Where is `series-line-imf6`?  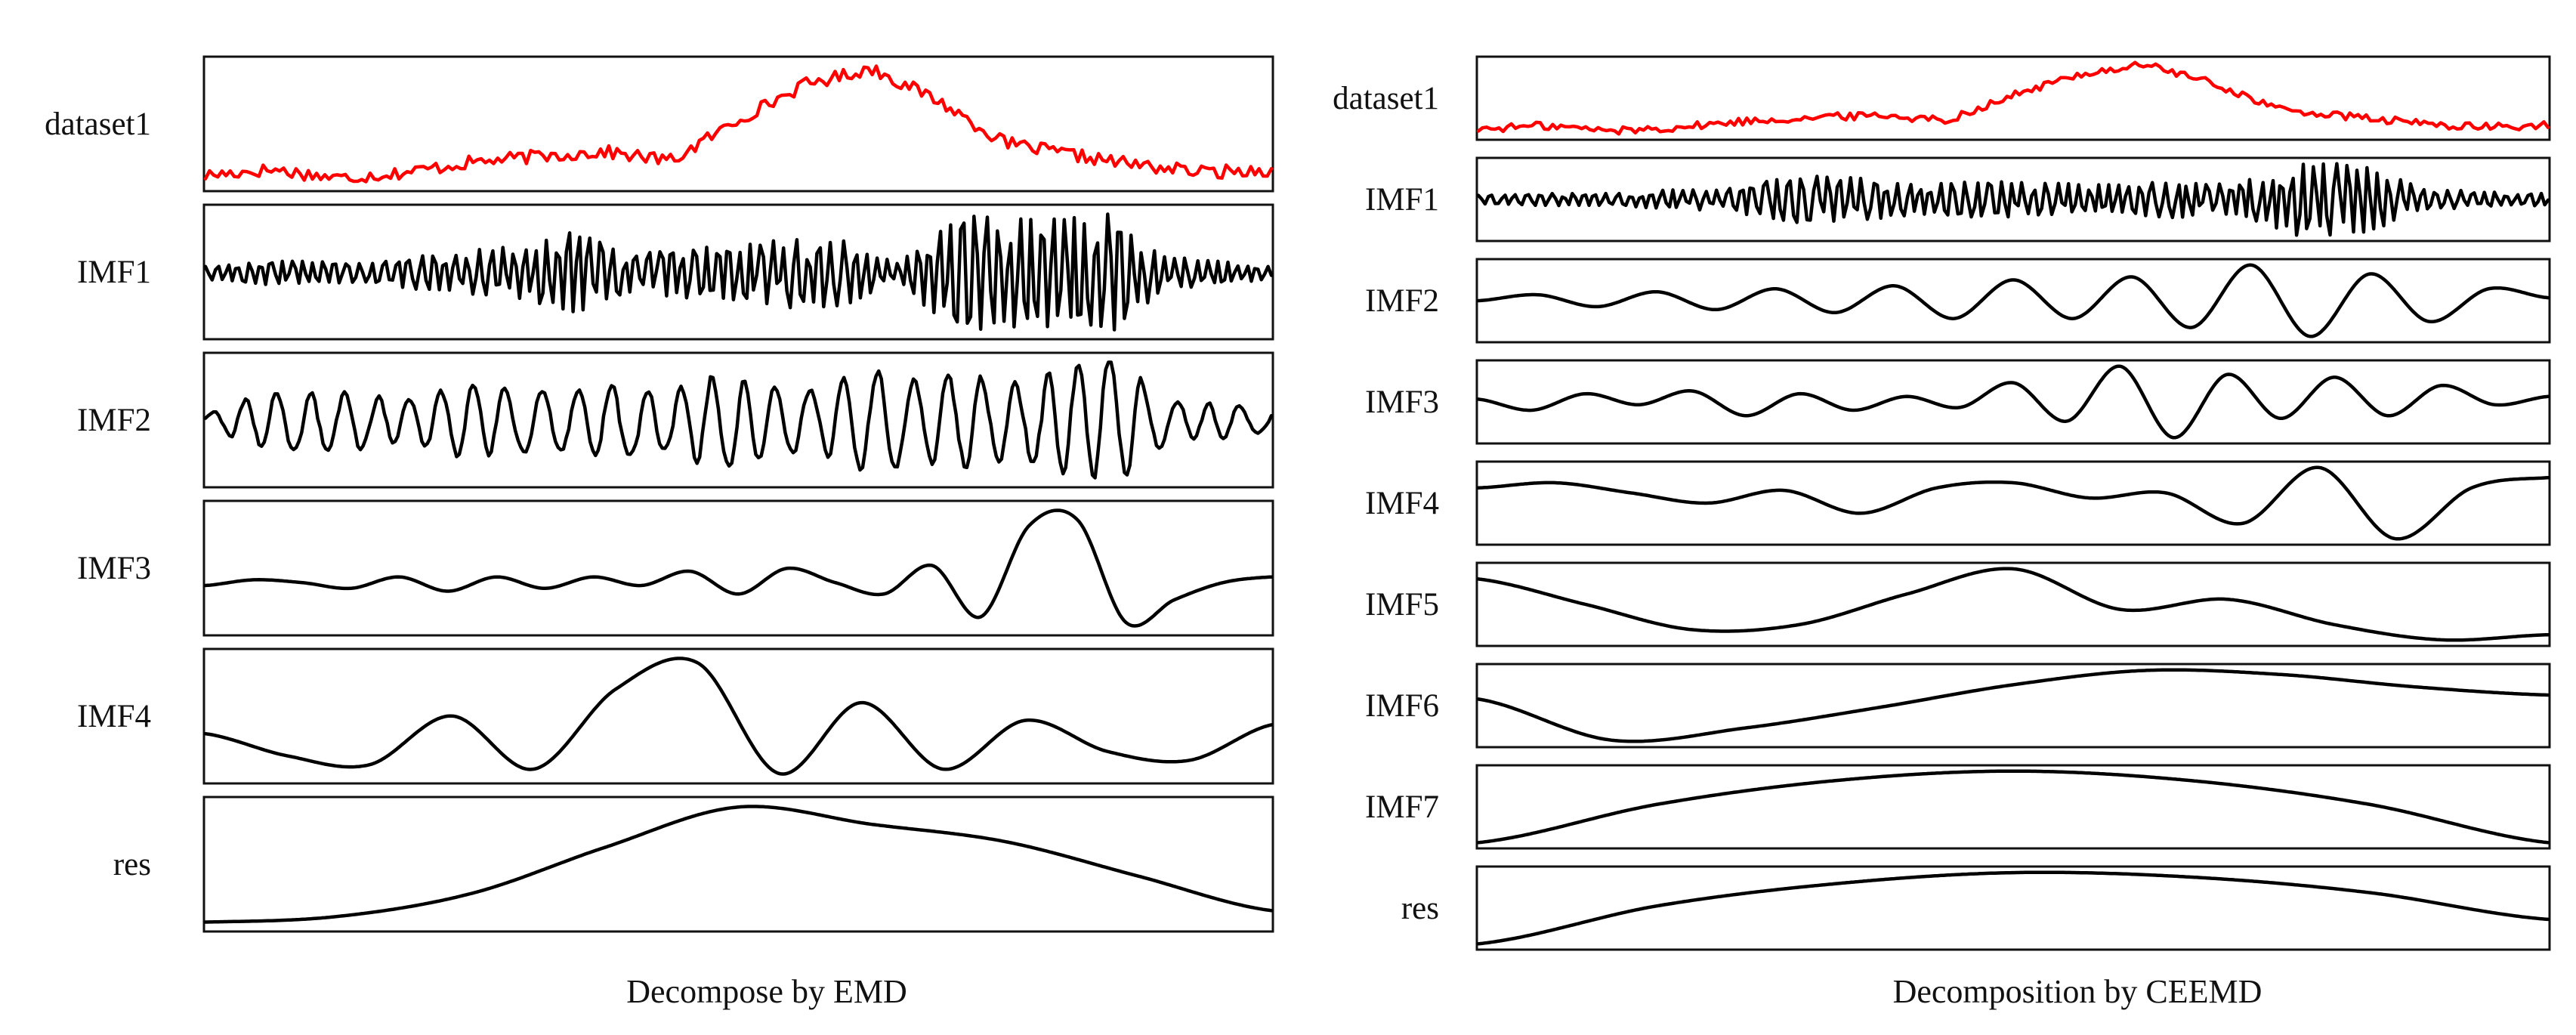 series-line-imf6 is located at coordinates (2013, 706).